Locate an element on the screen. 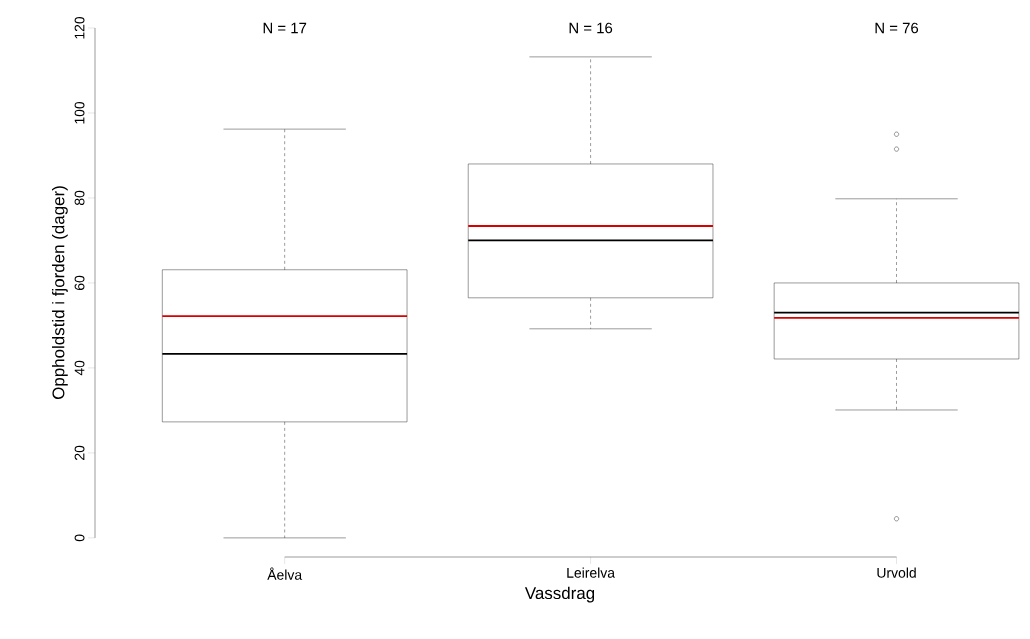 The height and width of the screenshot is (639, 1030). y-tick-label: 0 is located at coordinates (79, 538).